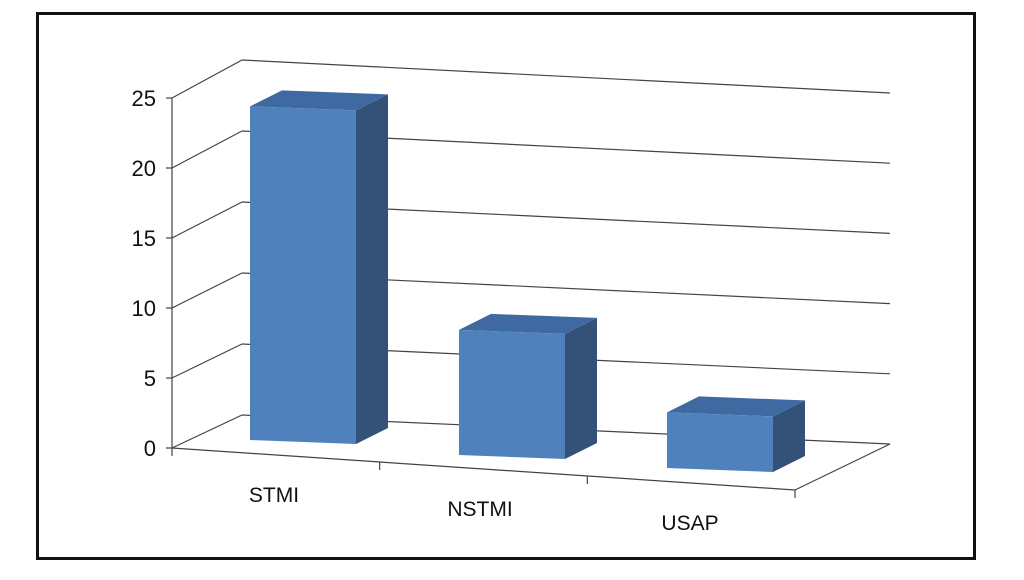 Image resolution: width=1024 pixels, height=580 pixels. I want to click on y-tick-label: 25, so click(144, 98).